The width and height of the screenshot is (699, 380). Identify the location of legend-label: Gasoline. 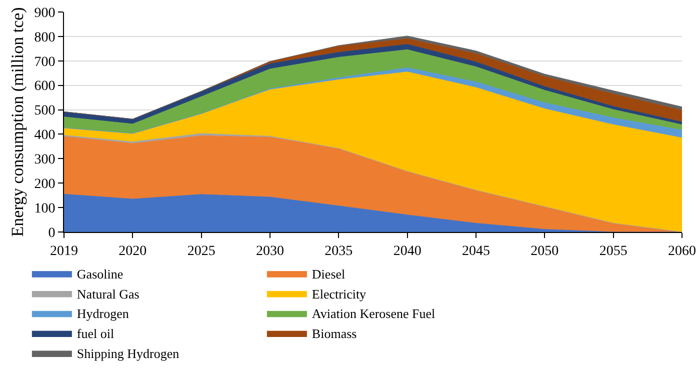
(100, 274).